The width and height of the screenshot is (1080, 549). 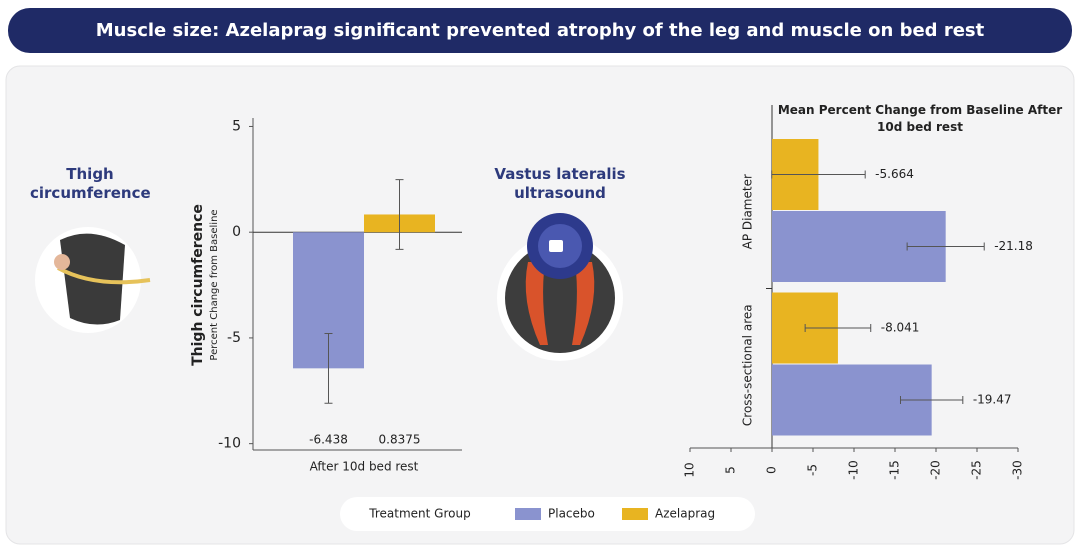 I want to click on y-tick-label: -5, so click(x=234, y=338).